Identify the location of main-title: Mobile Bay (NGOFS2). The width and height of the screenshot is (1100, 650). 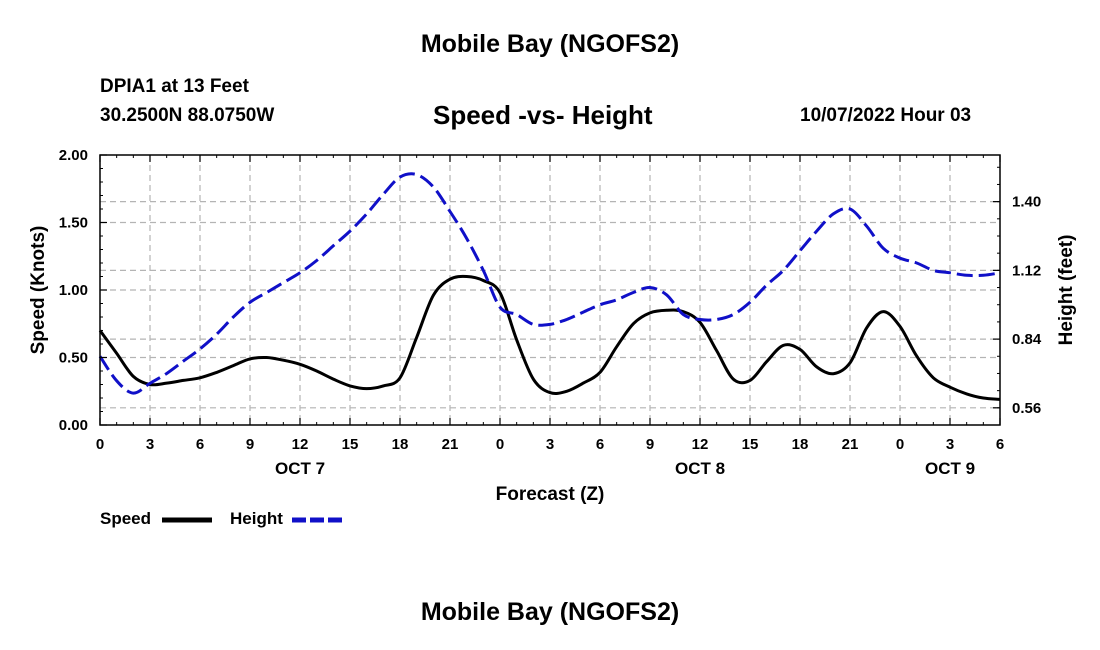
(550, 44).